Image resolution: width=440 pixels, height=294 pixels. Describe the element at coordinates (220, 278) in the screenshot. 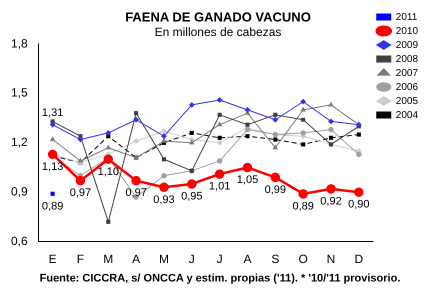

I see `source-note: Fuente: CICCRA, s/ ONCCA y estim. propias ('11). * '10/'11 provisorio.` at that location.